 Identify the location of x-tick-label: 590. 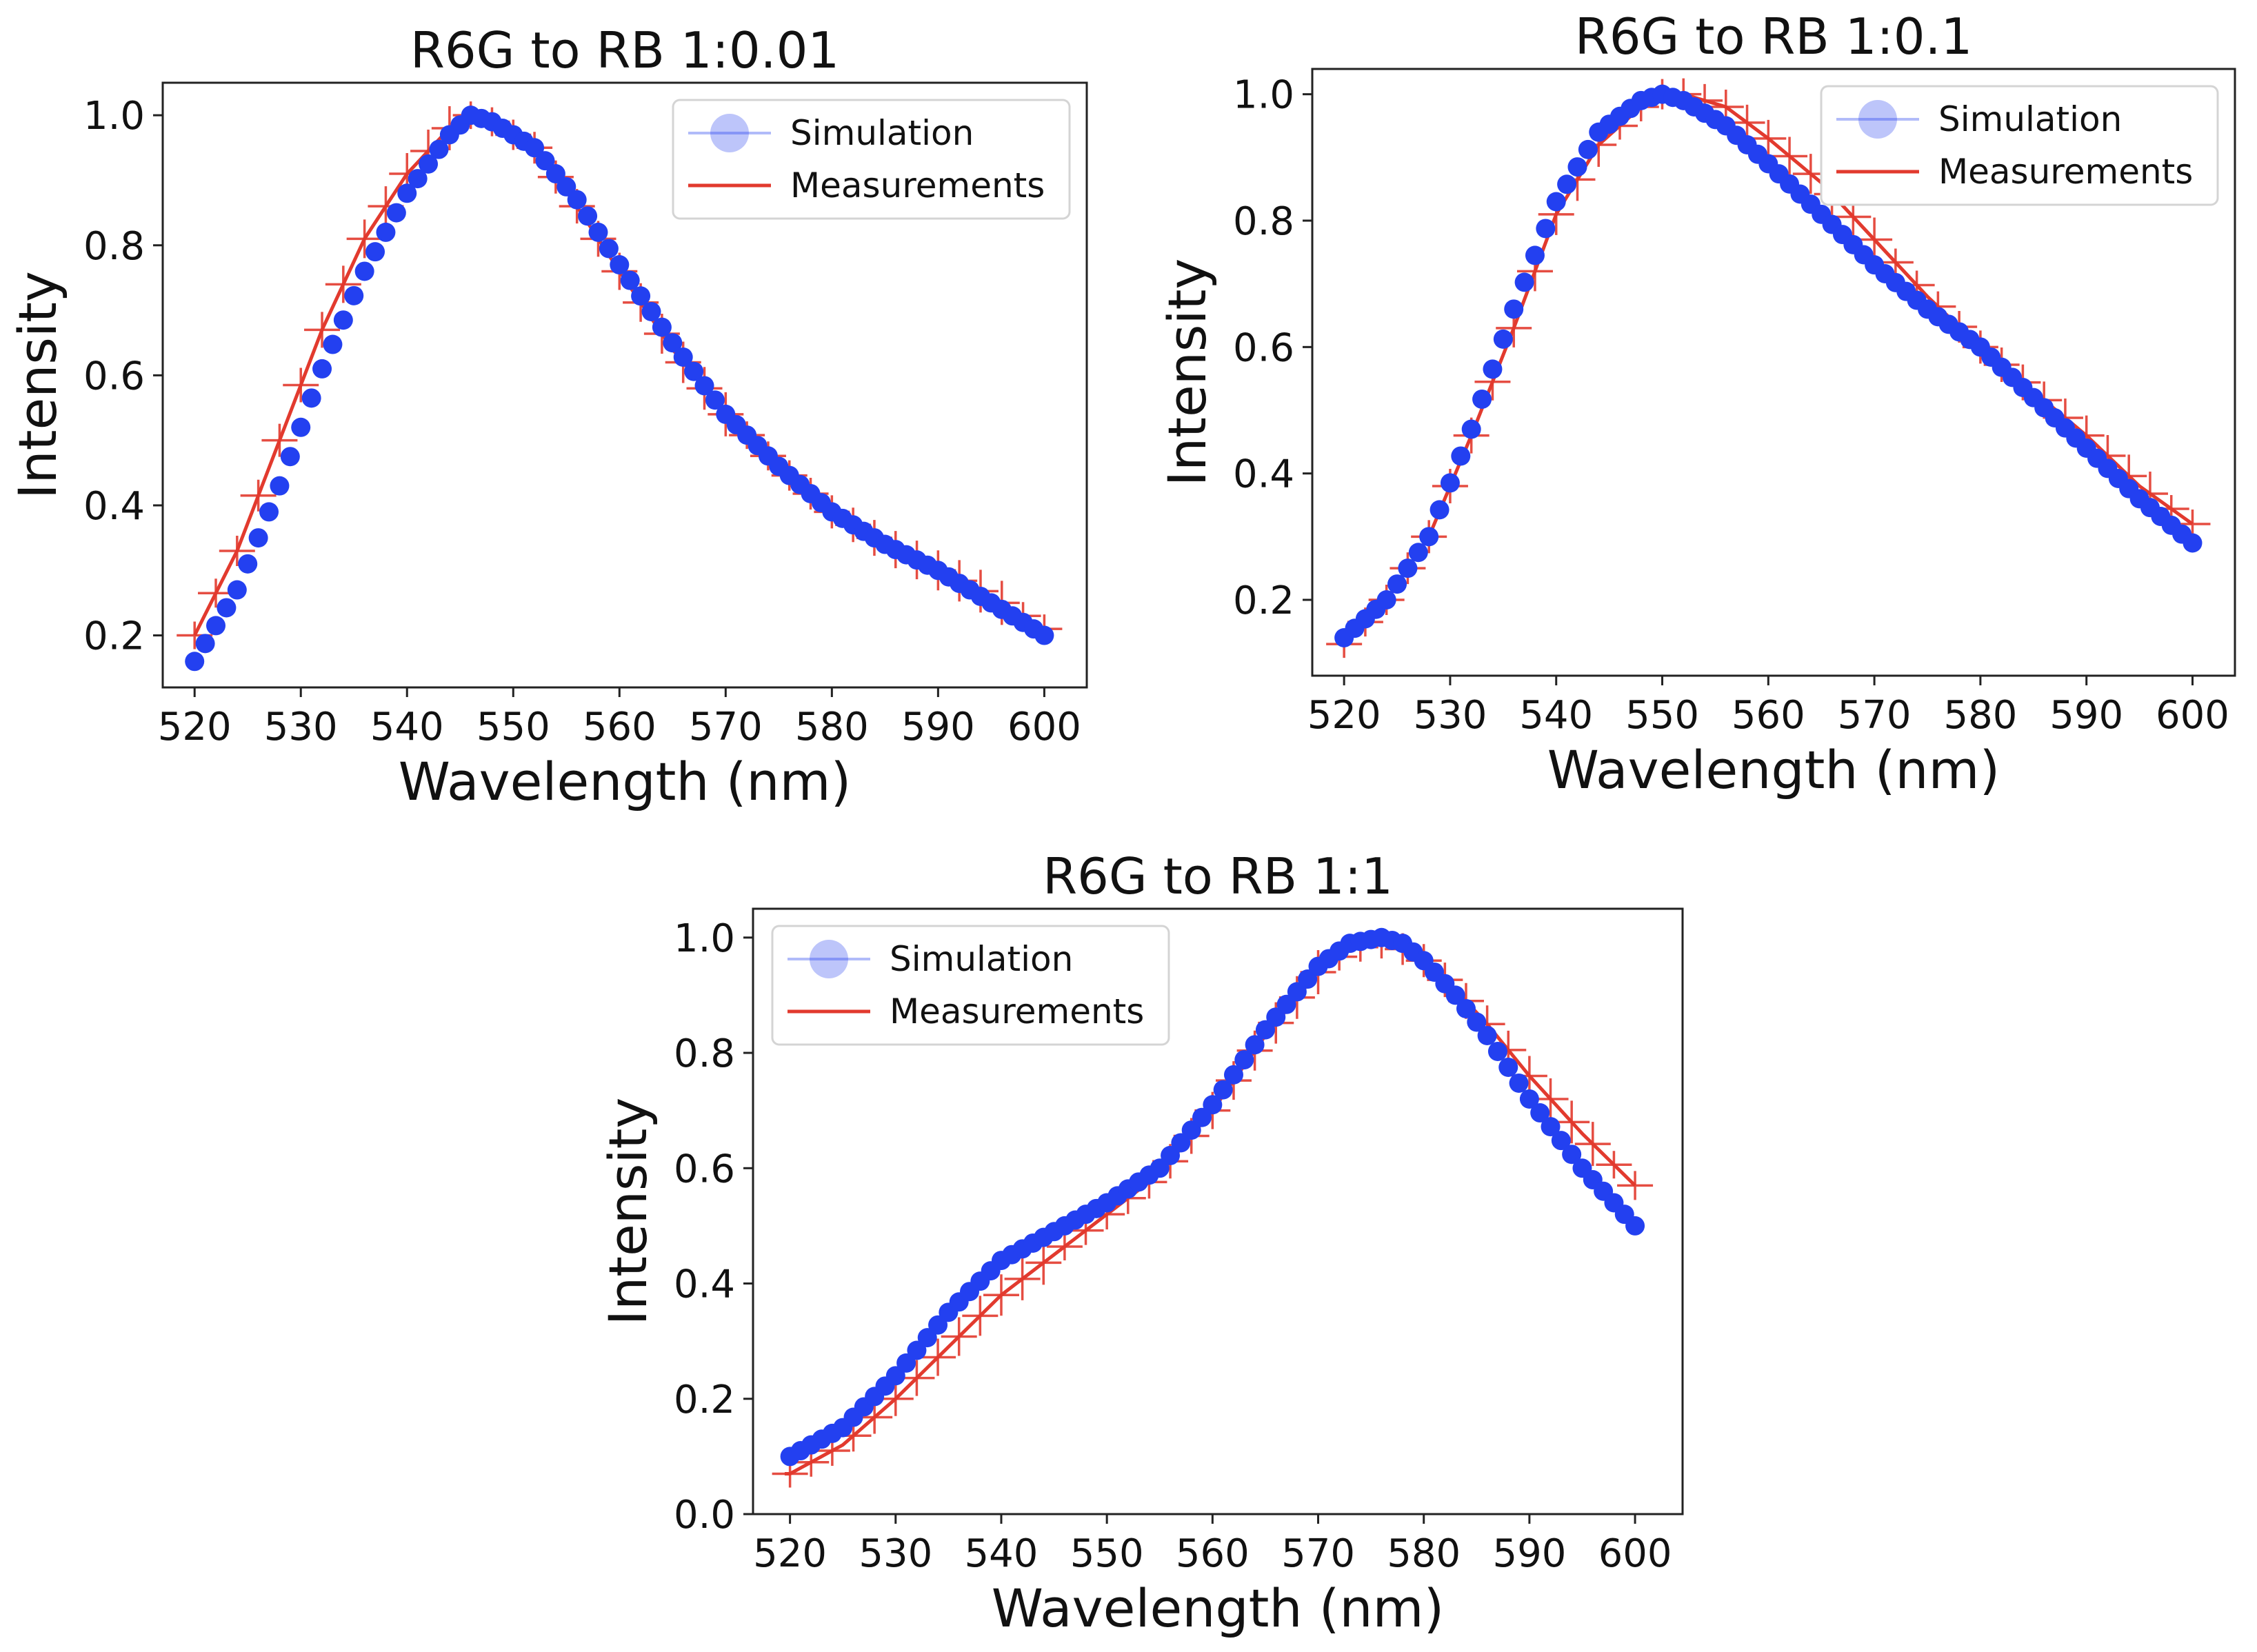
(2086, 715).